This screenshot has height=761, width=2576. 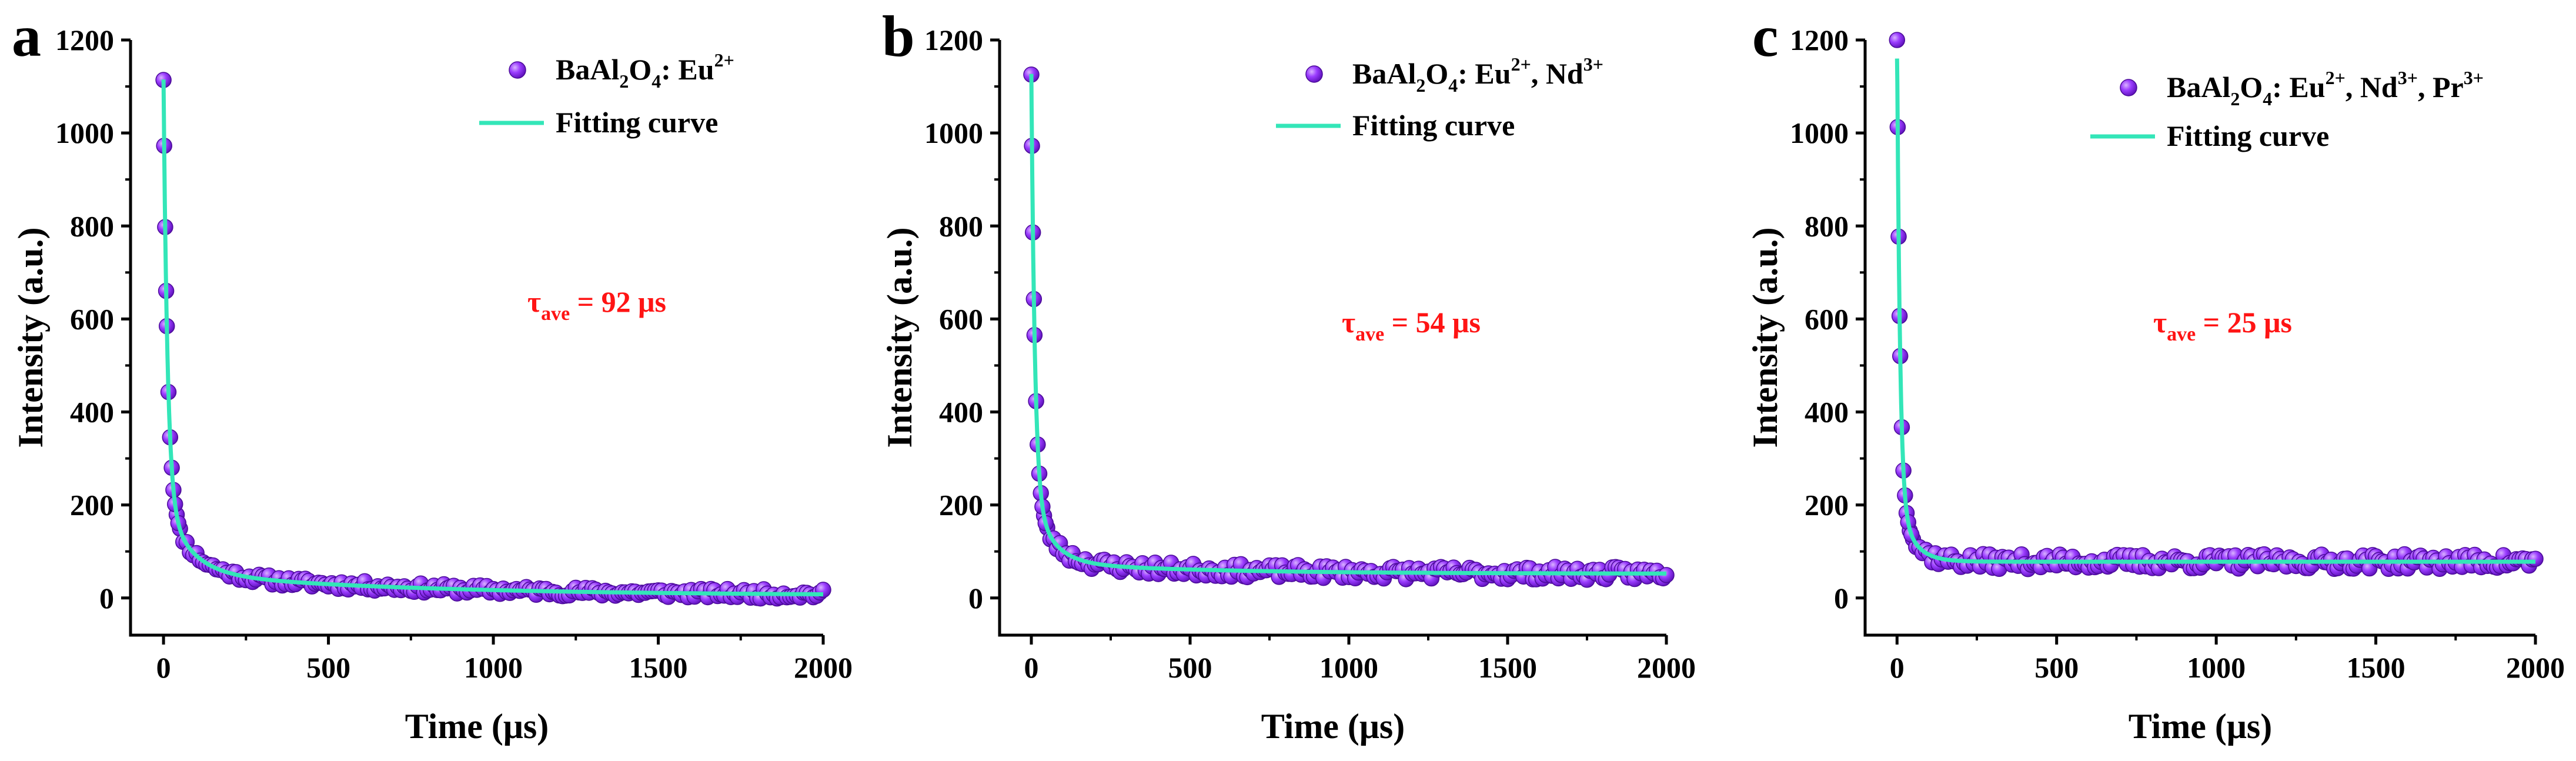 I want to click on panel-letter: b, so click(x=898, y=36).